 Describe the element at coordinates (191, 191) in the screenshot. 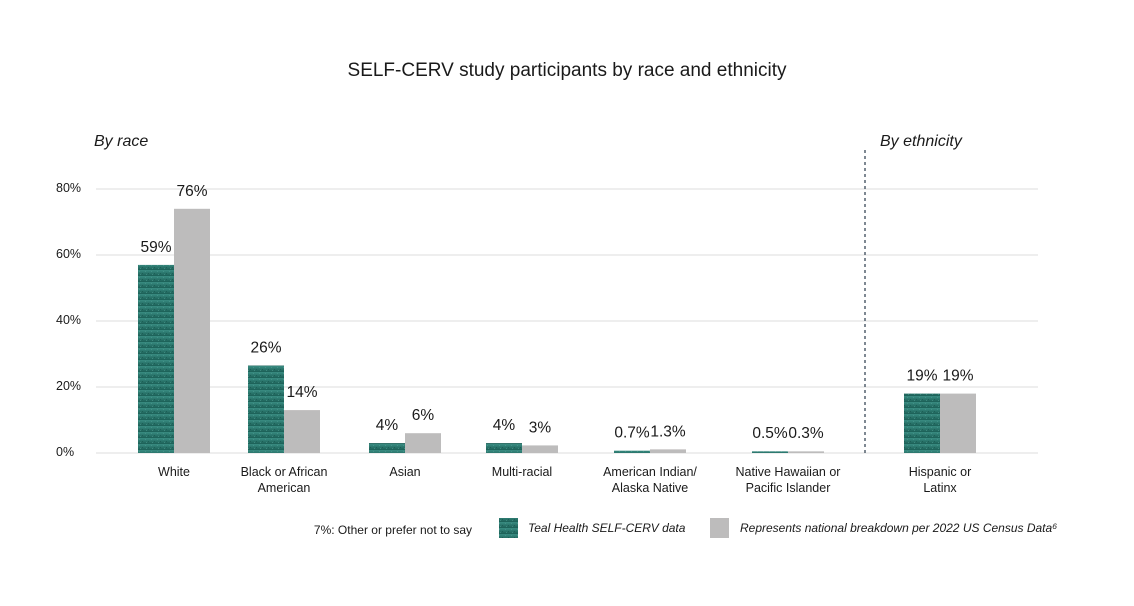

I see `data-label-census-0: 76%` at that location.